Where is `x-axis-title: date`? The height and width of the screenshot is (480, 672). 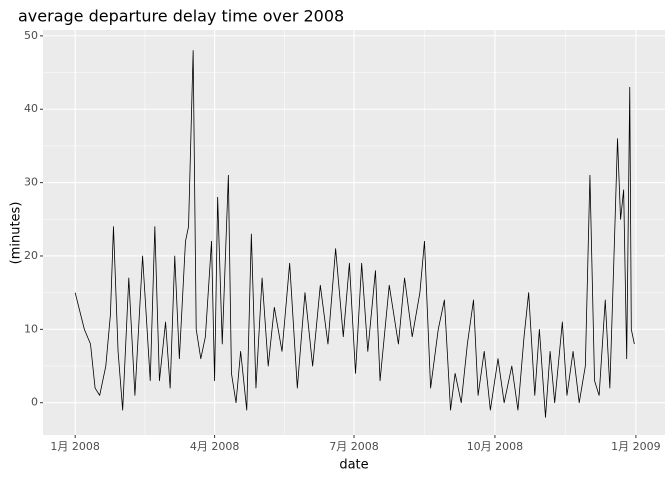
x-axis-title: date is located at coordinates (353, 465).